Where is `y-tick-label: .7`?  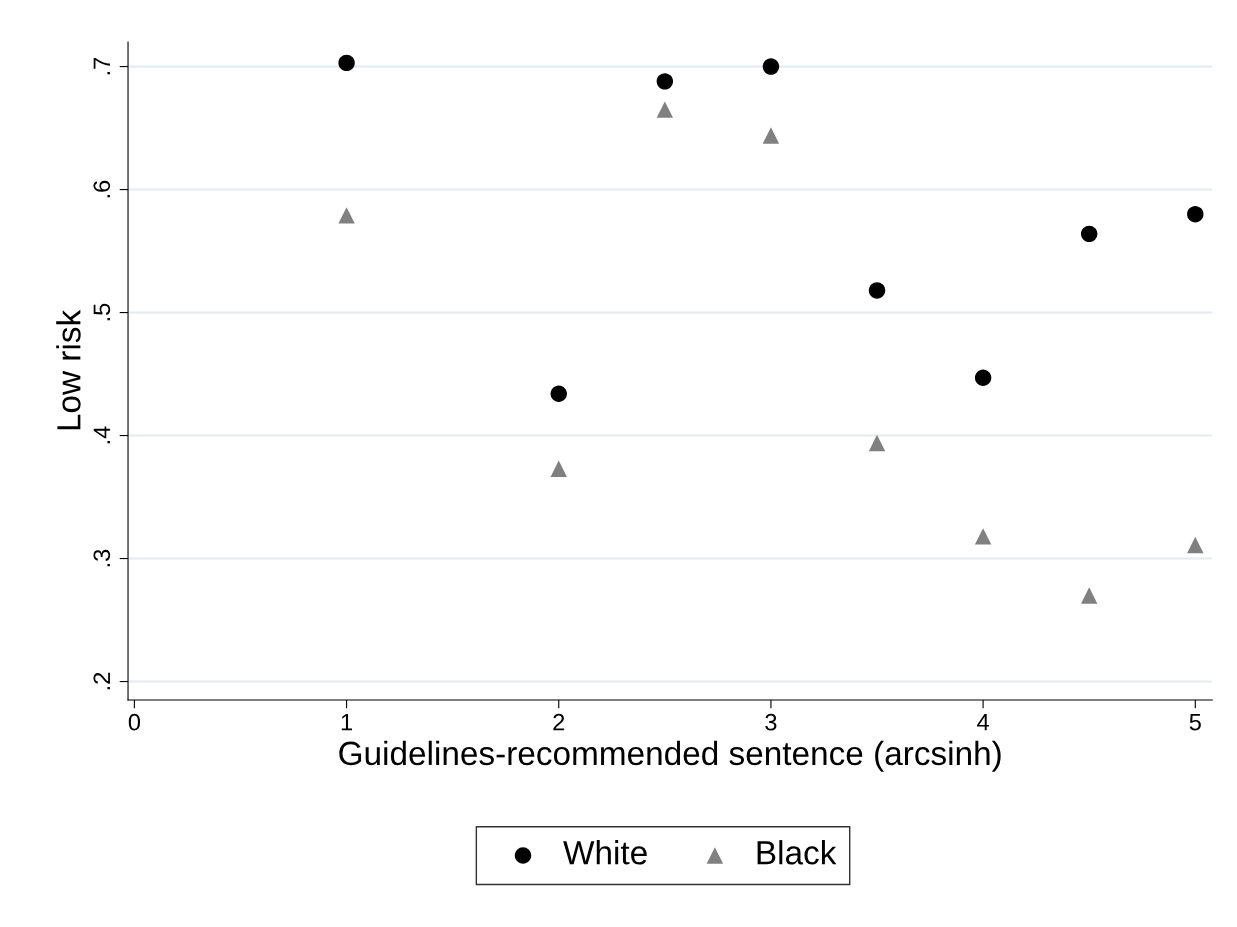
y-tick-label: .7 is located at coordinates (101, 66).